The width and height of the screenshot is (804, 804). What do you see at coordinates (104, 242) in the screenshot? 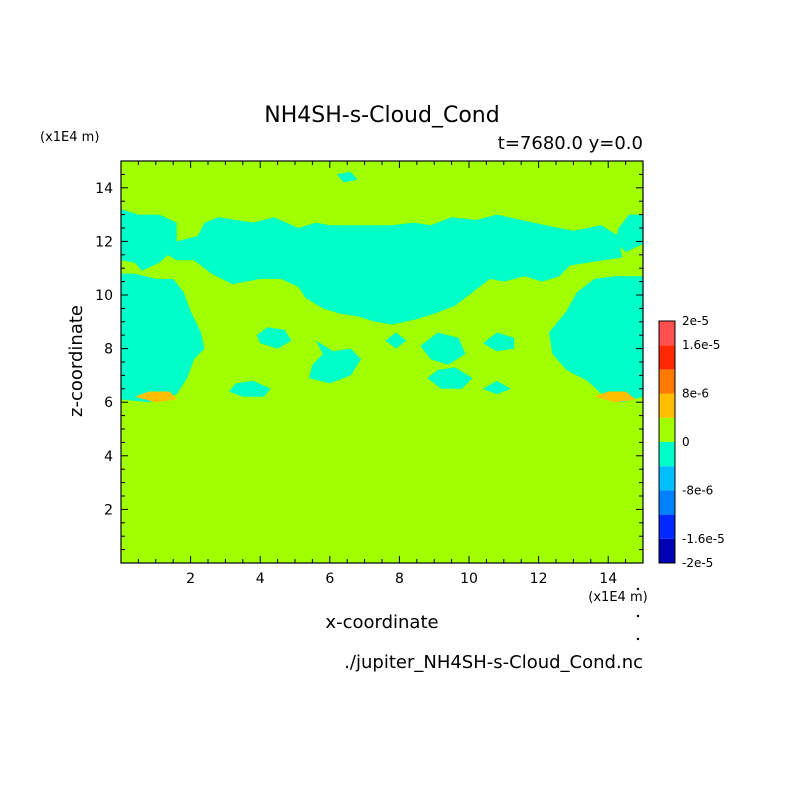
I see `y-tick-label: 12` at bounding box center [104, 242].